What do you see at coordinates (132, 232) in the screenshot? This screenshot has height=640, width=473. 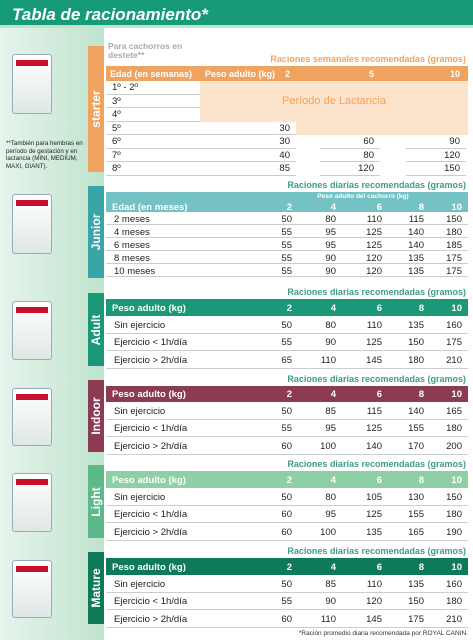 I see `row-label: 4 meses` at bounding box center [132, 232].